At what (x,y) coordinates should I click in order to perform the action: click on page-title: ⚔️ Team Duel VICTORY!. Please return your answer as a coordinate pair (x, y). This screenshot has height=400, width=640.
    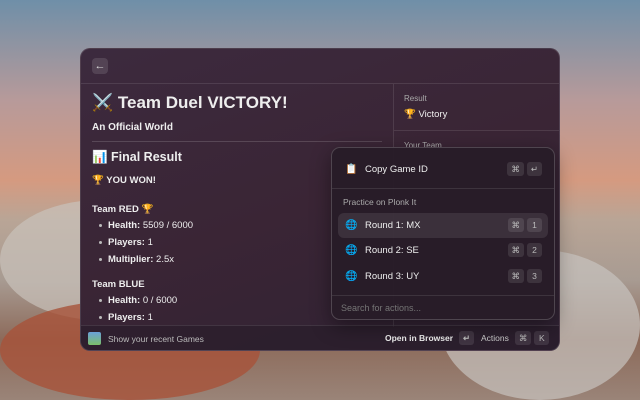
    Looking at the image, I should click on (190, 102).